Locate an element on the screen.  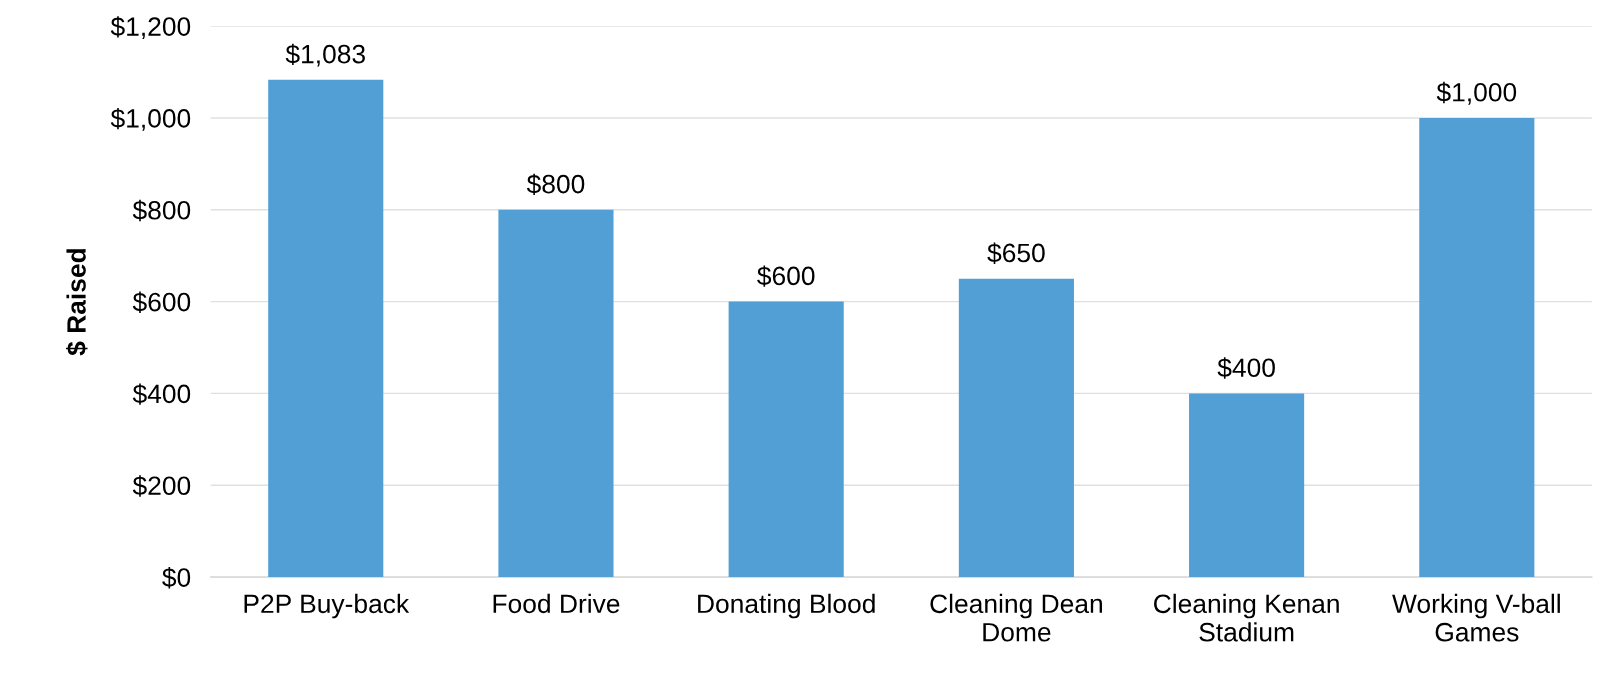
x-tick-label: Working V-ball Games is located at coordinates (1476, 617).